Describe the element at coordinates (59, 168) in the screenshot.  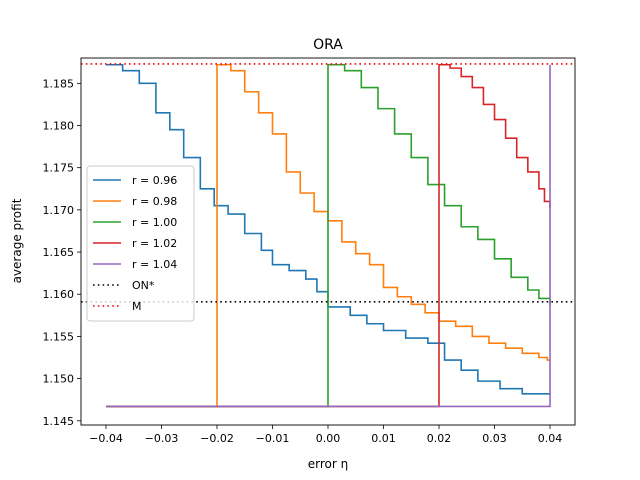
I see `y-tick-label: 1.175` at that location.